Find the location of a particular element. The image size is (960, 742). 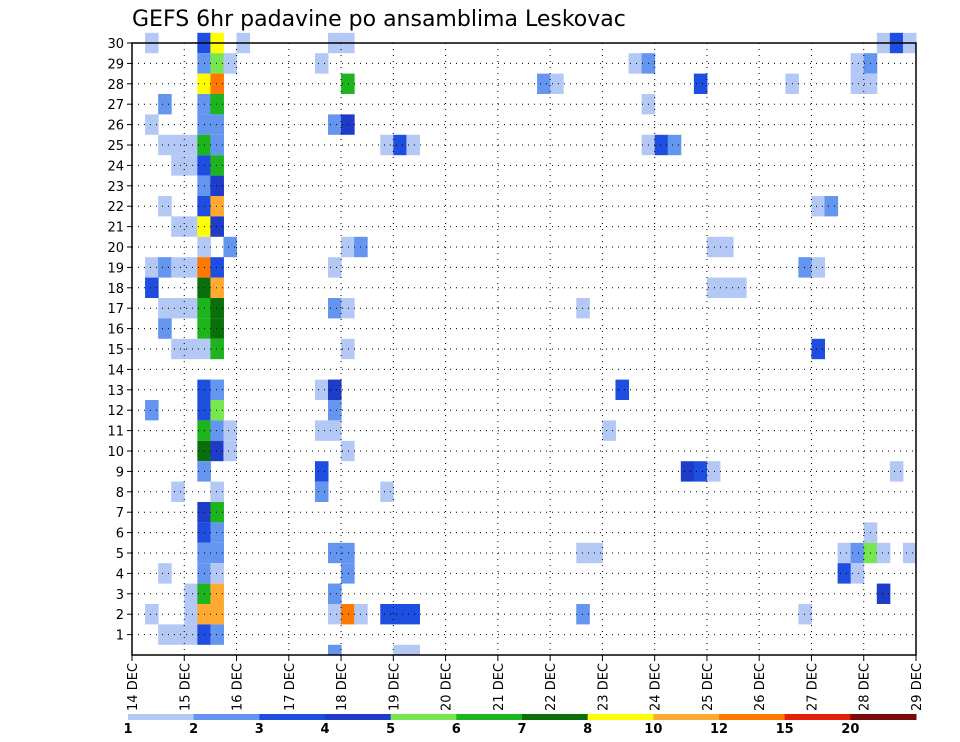

x-tick-label: 16 DEC is located at coordinates (238, 687).